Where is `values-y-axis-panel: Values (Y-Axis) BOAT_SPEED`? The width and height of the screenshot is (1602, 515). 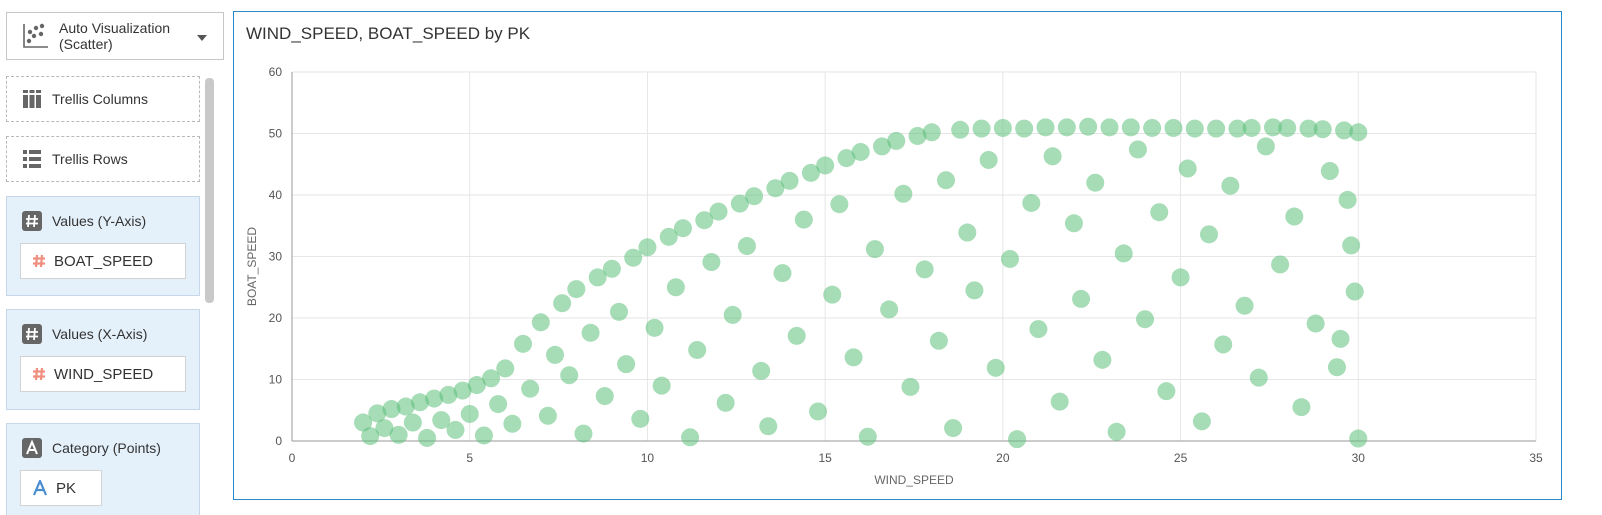
values-y-axis-panel: Values (Y-Axis) BOAT_SPEED is located at coordinates (103, 246).